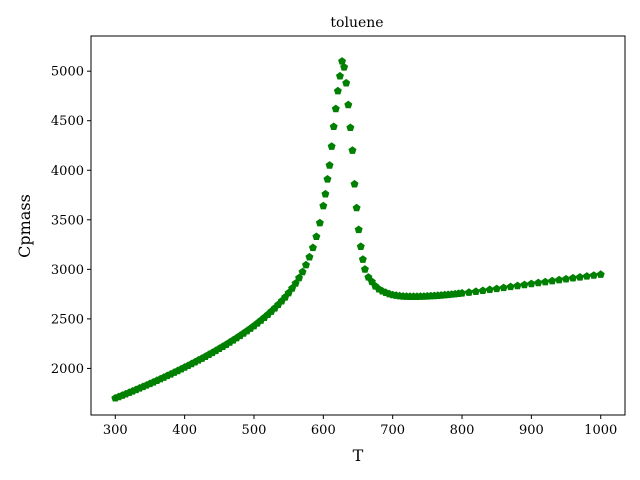 The height and width of the screenshot is (480, 640). Describe the element at coordinates (67, 72) in the screenshot. I see `y-tick-label: 5000` at that location.